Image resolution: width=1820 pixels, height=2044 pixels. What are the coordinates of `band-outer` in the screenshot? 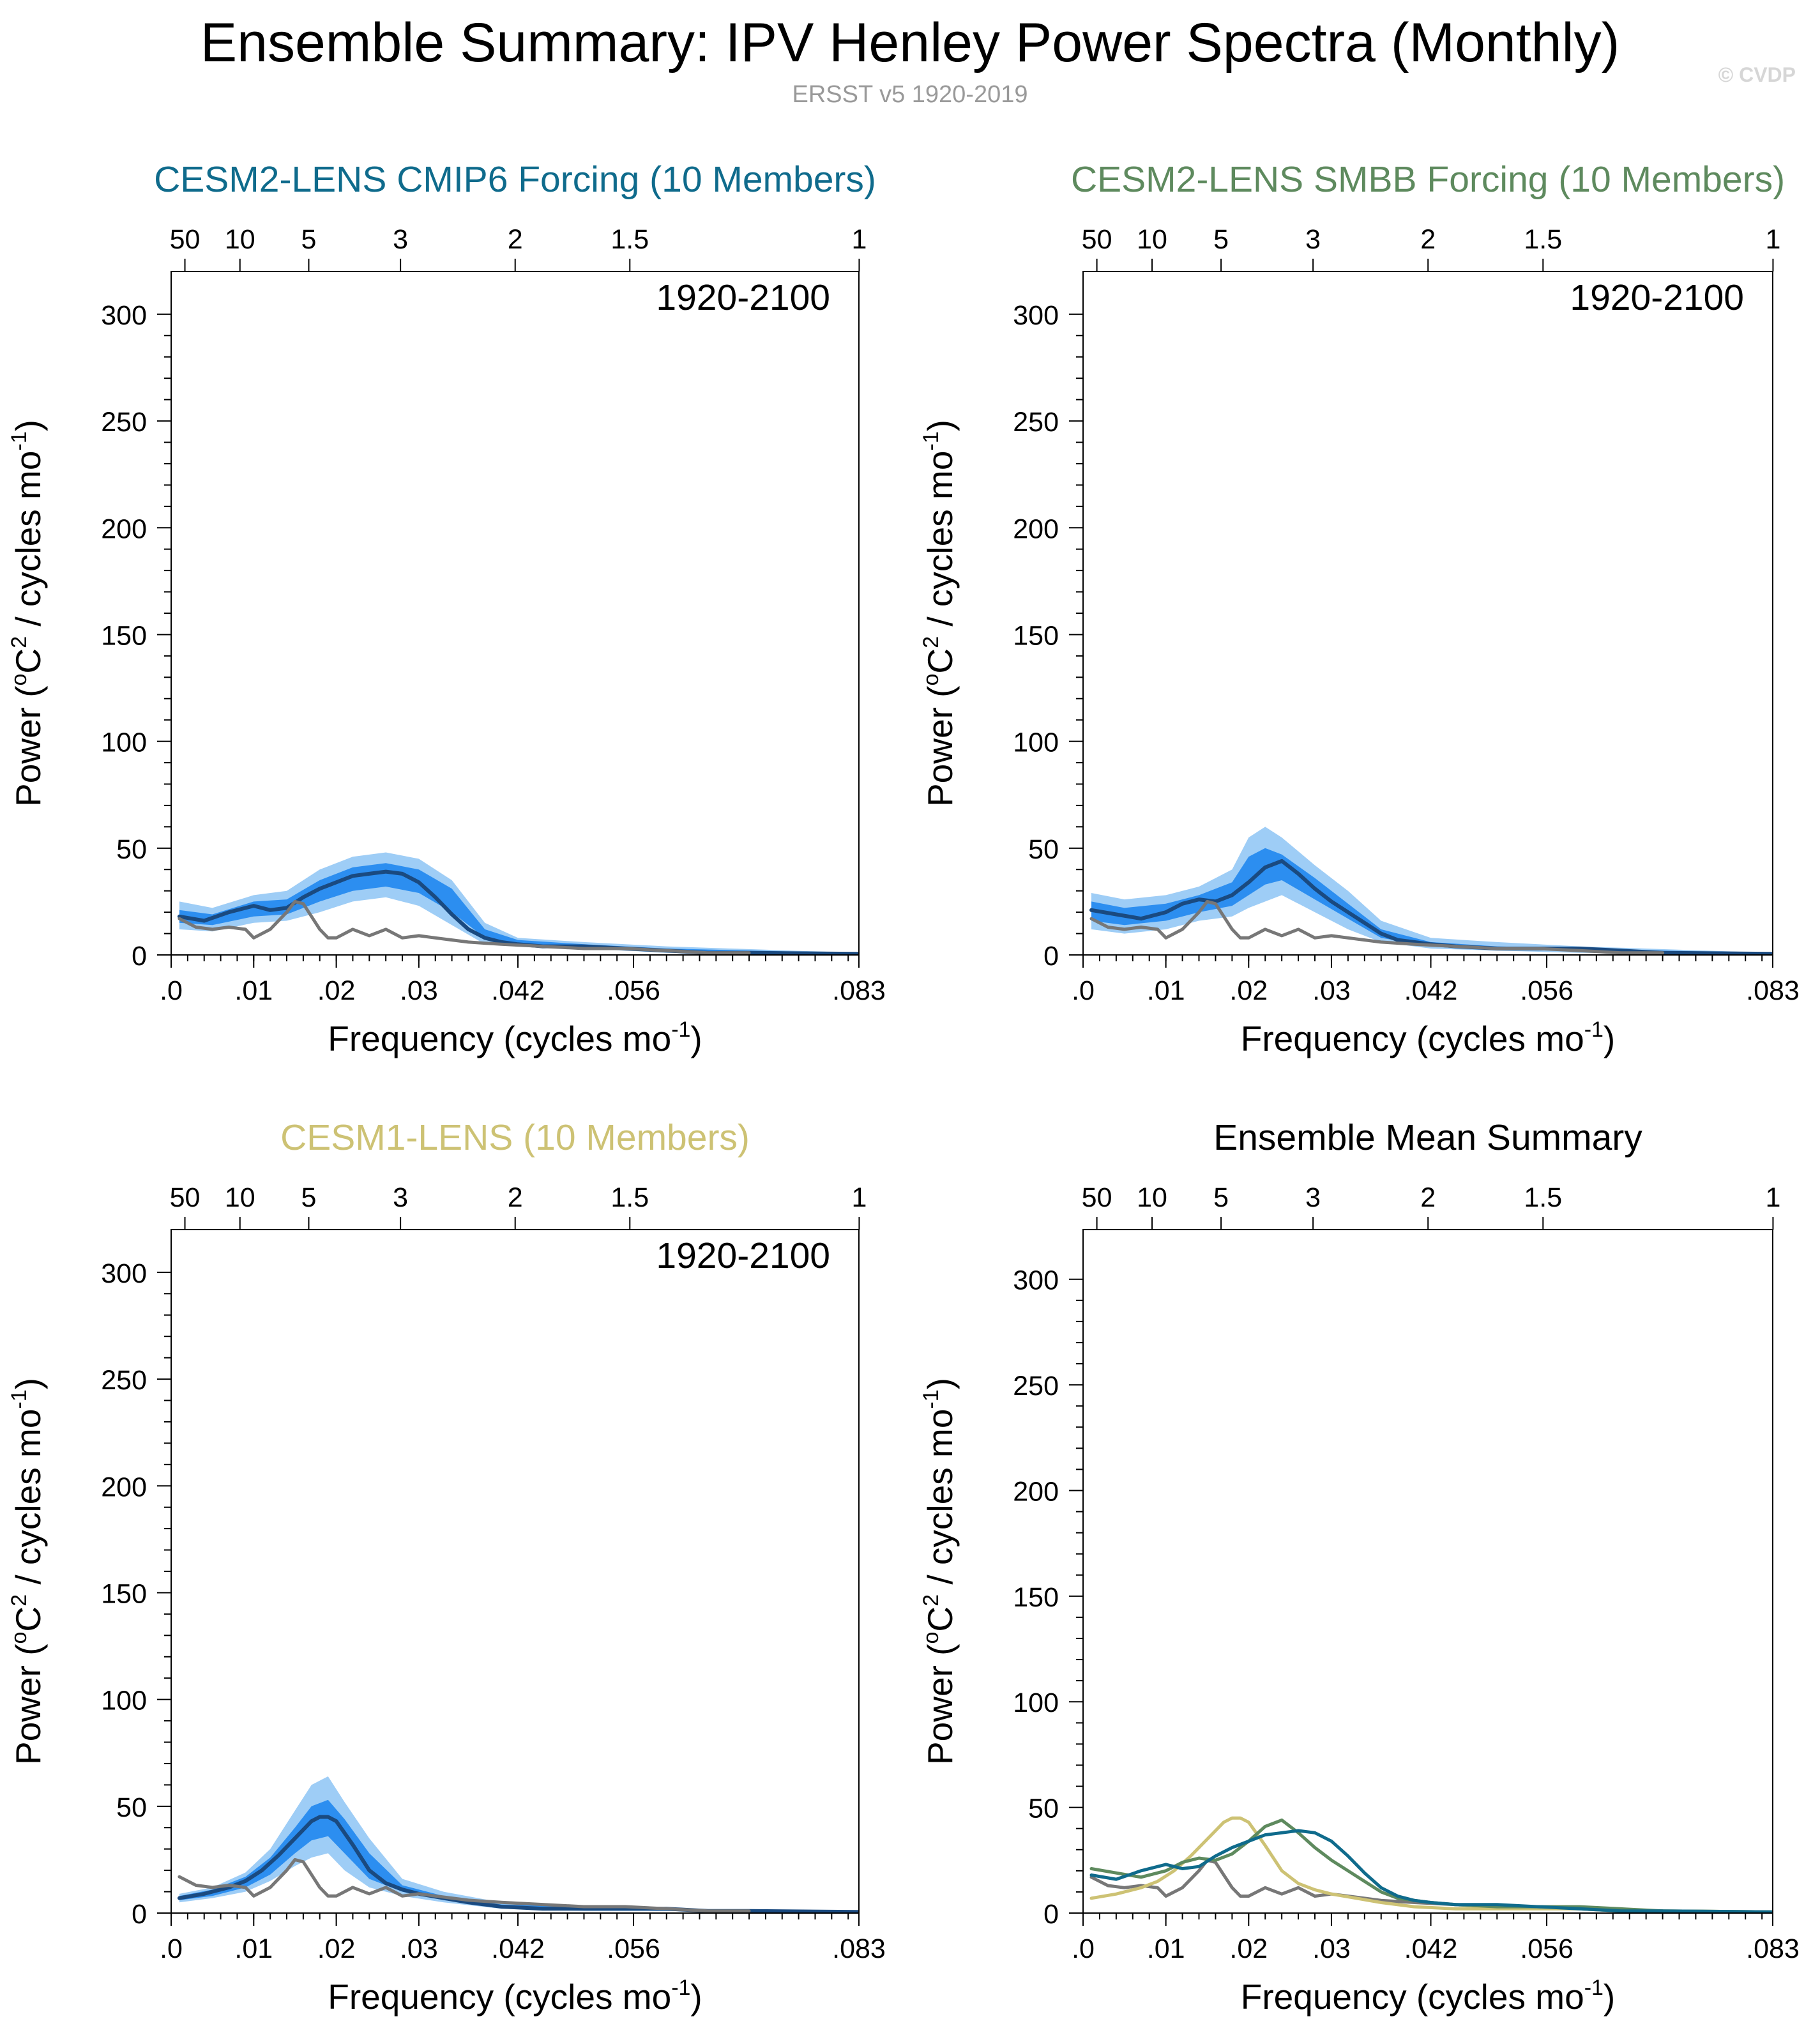 It's located at (519, 1844).